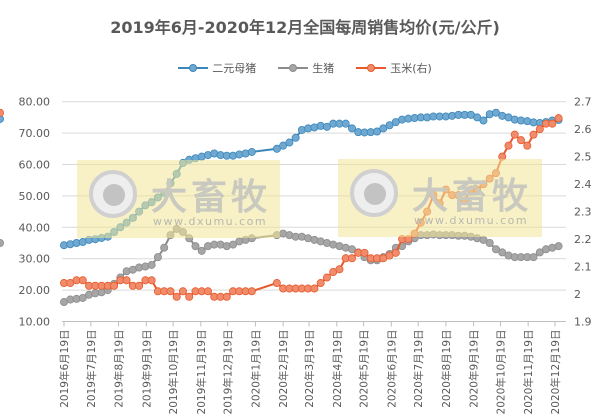  I want to click on x-axis-tick-label: 2019年7月19日, so click(91, 369).